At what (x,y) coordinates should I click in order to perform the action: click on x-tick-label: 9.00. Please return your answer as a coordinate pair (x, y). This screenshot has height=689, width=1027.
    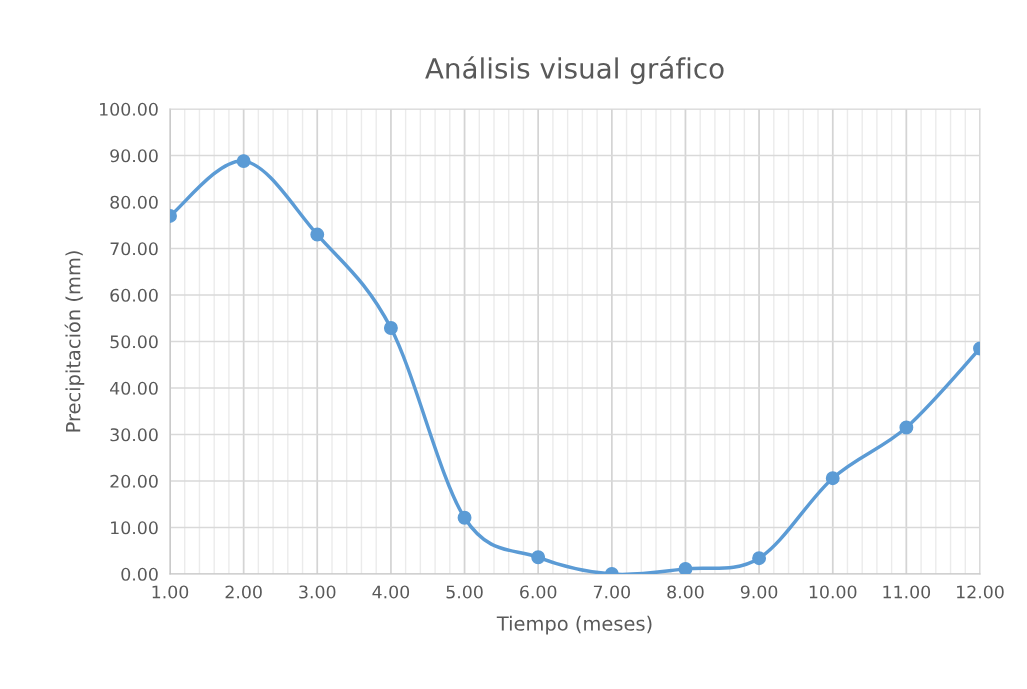
    Looking at the image, I should click on (759, 592).